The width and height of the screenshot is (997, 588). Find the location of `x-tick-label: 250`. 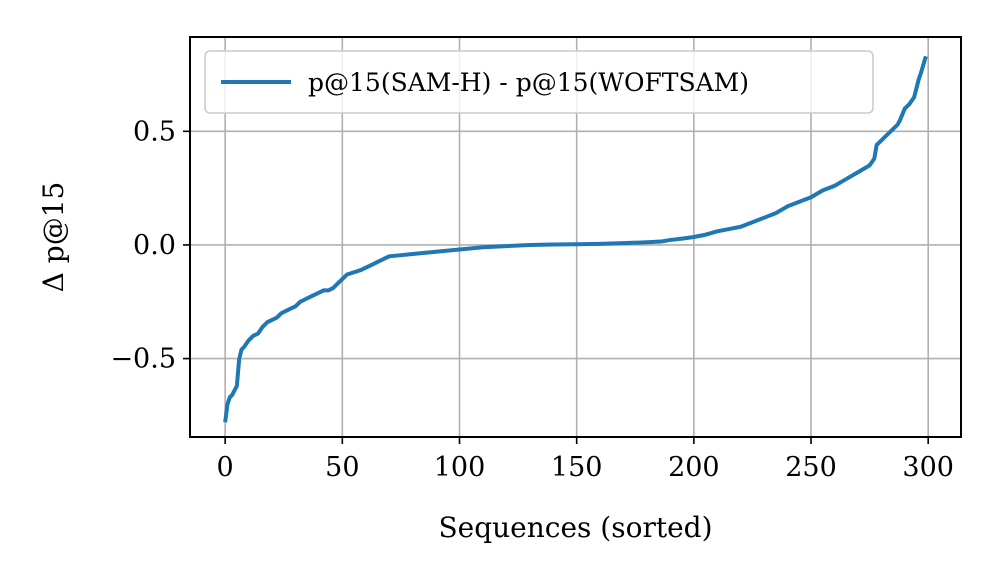

x-tick-label: 250 is located at coordinates (811, 467).